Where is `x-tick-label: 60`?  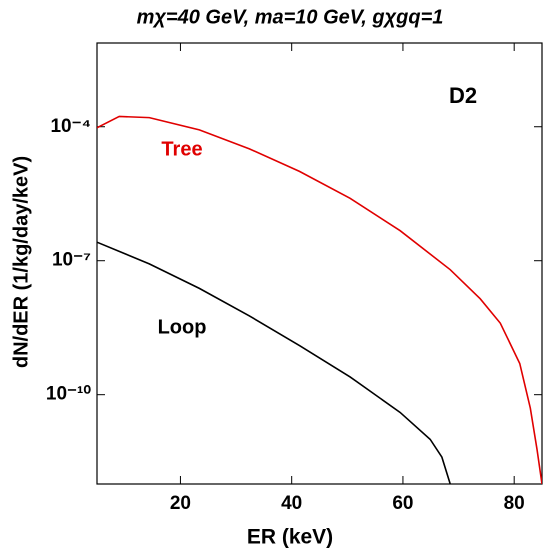
x-tick-label: 60 is located at coordinates (402, 503).